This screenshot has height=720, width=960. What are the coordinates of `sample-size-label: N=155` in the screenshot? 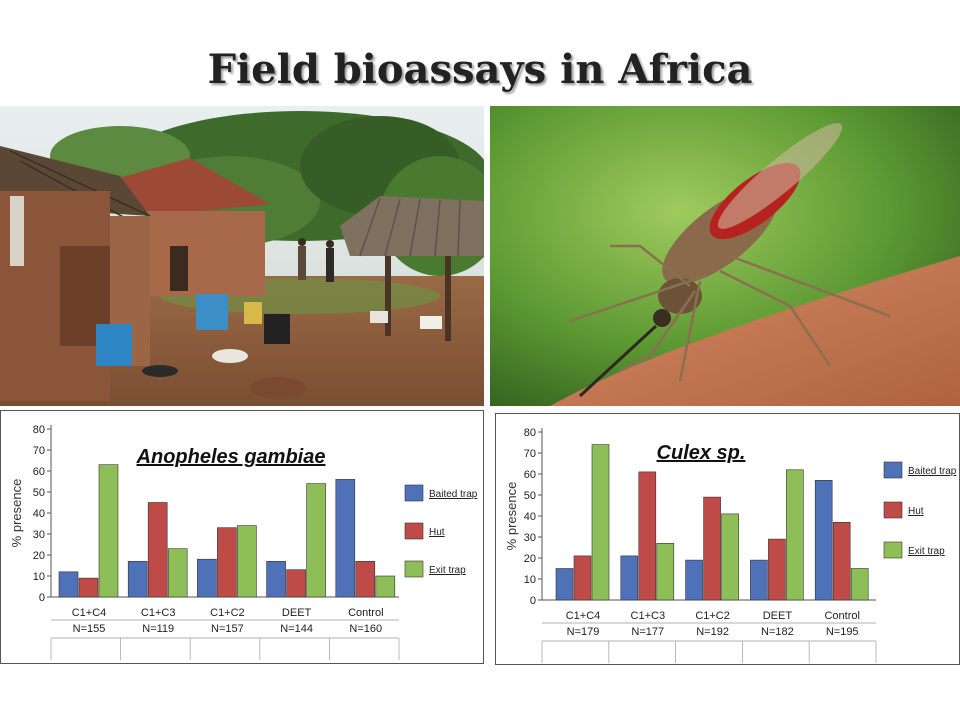 It's located at (89, 629).